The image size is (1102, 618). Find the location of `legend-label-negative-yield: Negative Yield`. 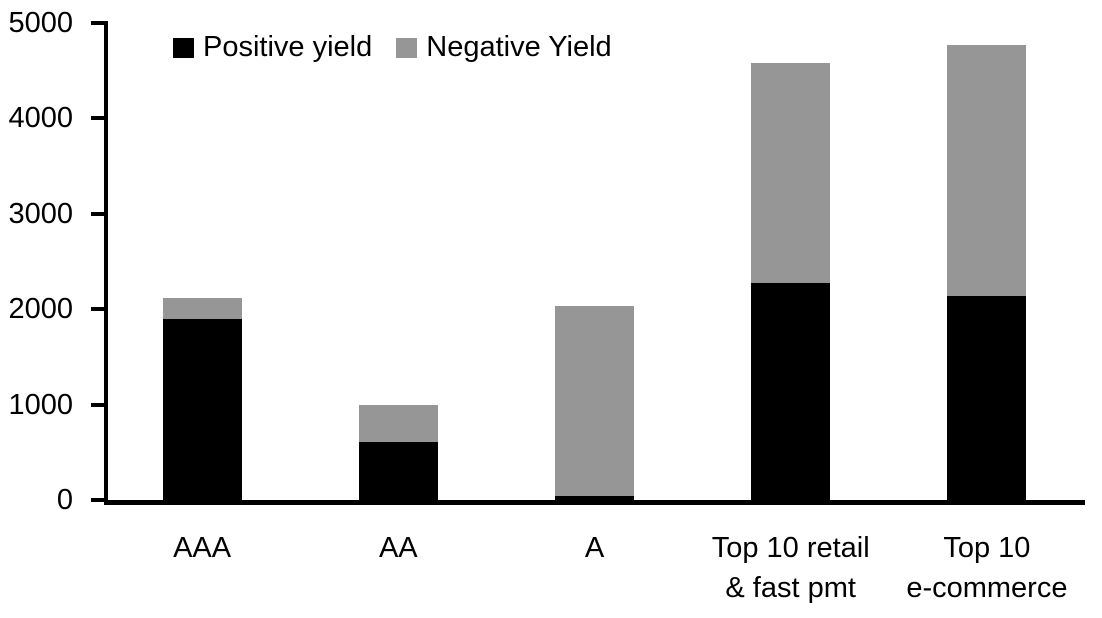

legend-label-negative-yield: Negative Yield is located at coordinates (519, 47).